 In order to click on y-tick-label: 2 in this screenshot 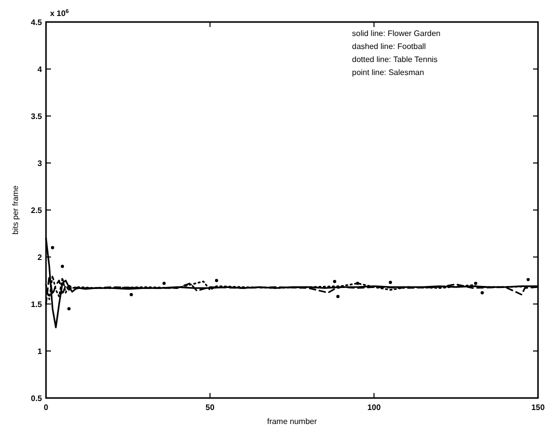, I will do `click(40, 257)`.